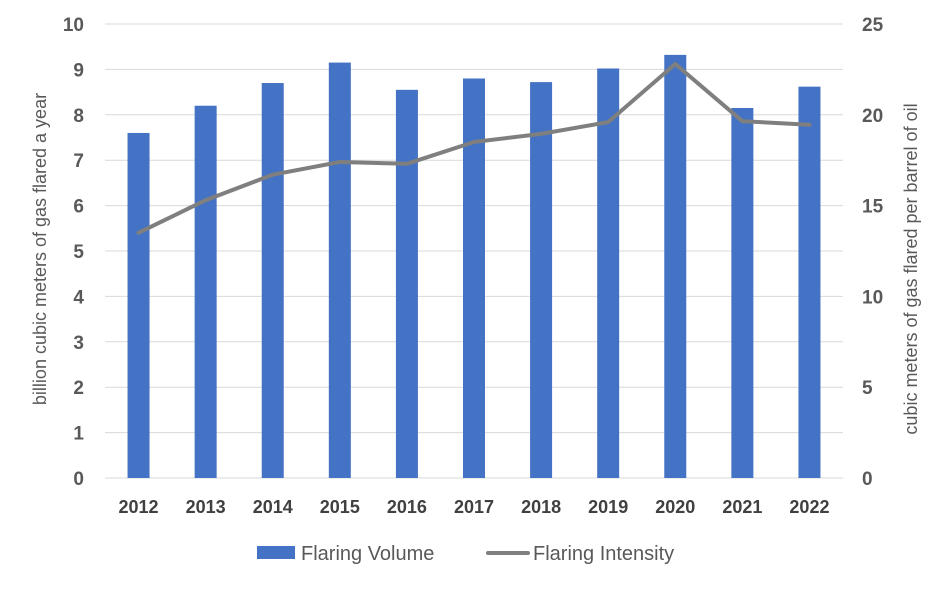 The width and height of the screenshot is (946, 589). Describe the element at coordinates (272, 281) in the screenshot. I see `bar-2014` at that location.